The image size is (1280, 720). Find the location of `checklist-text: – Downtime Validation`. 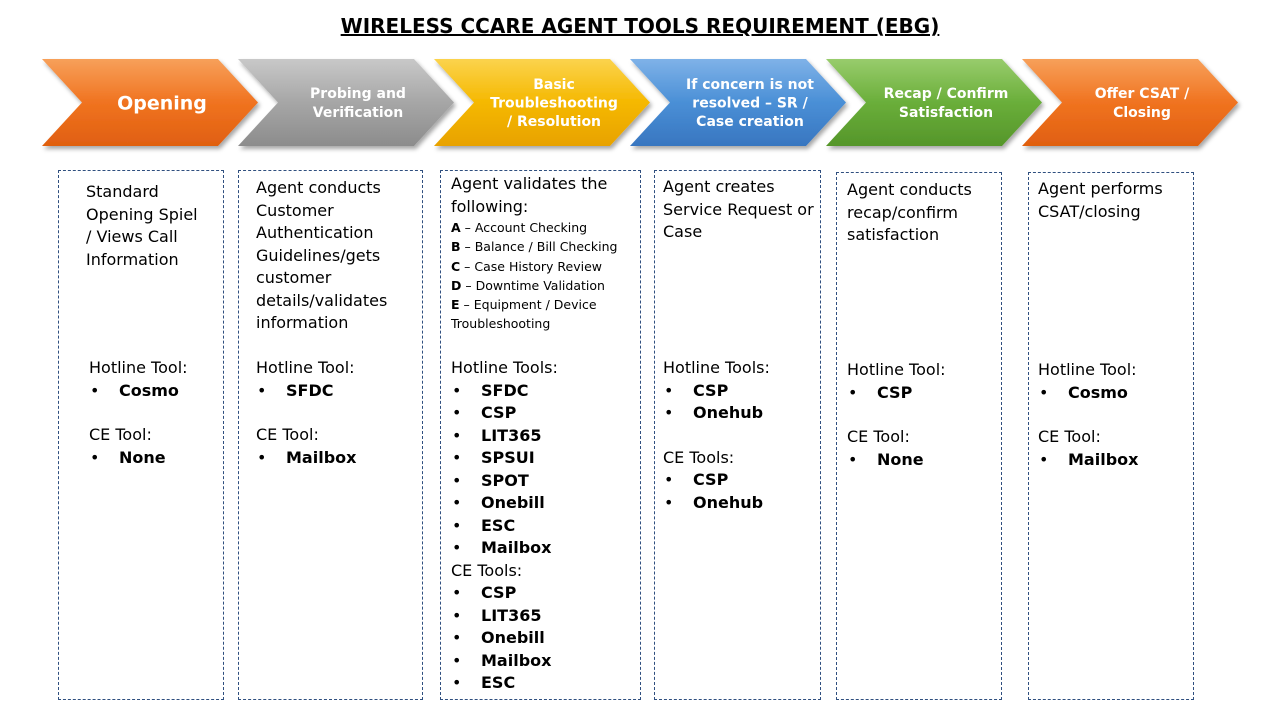

checklist-text: – Downtime Validation is located at coordinates (533, 285).